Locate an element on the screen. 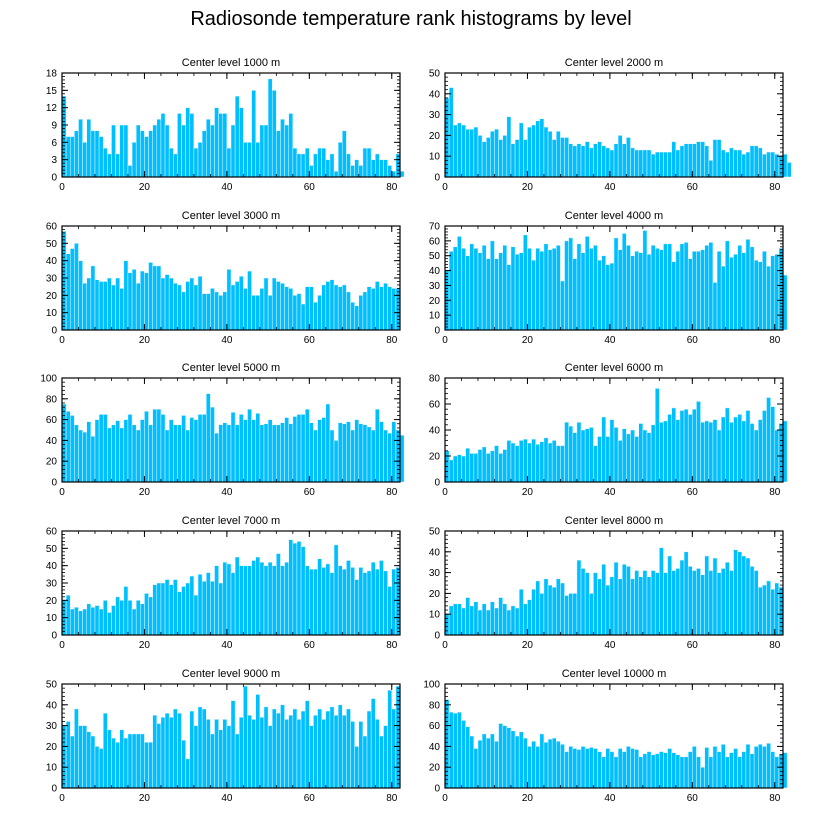 The height and width of the screenshot is (824, 822). x-tick-label: 60 is located at coordinates (693, 187).